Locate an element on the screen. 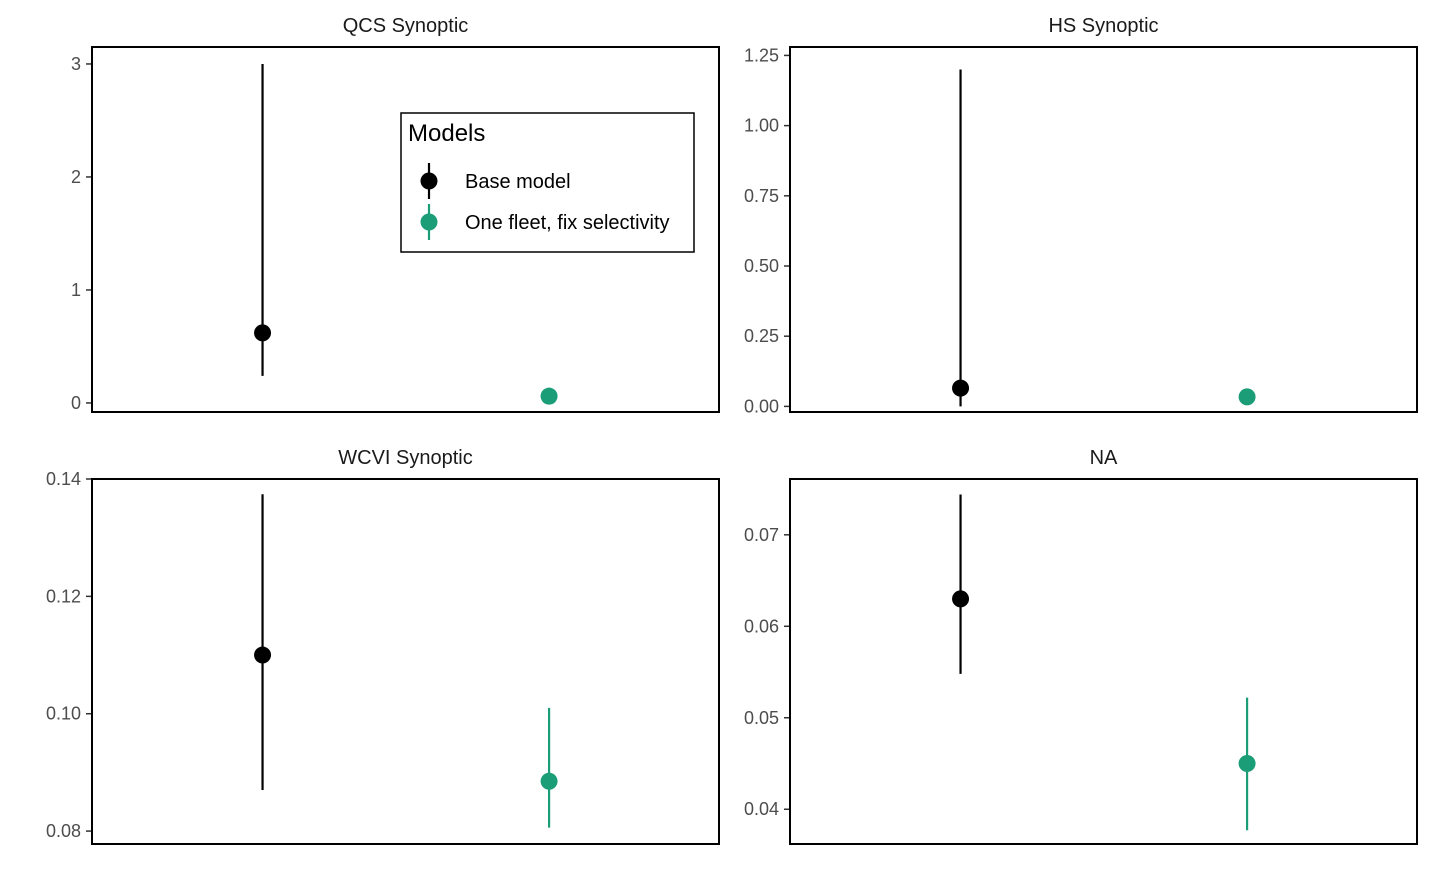 The width and height of the screenshot is (1440, 889). y-tick-label: 0.00 is located at coordinates (761, 406).